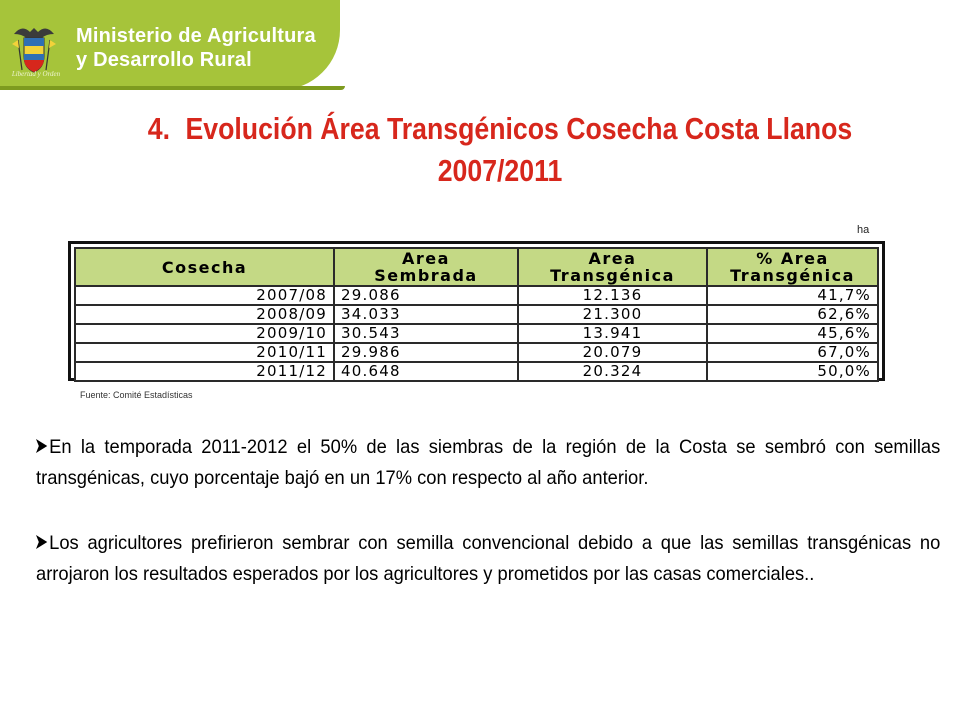  Describe the element at coordinates (426, 295) in the screenshot. I see `cell-area: 29.086` at that location.